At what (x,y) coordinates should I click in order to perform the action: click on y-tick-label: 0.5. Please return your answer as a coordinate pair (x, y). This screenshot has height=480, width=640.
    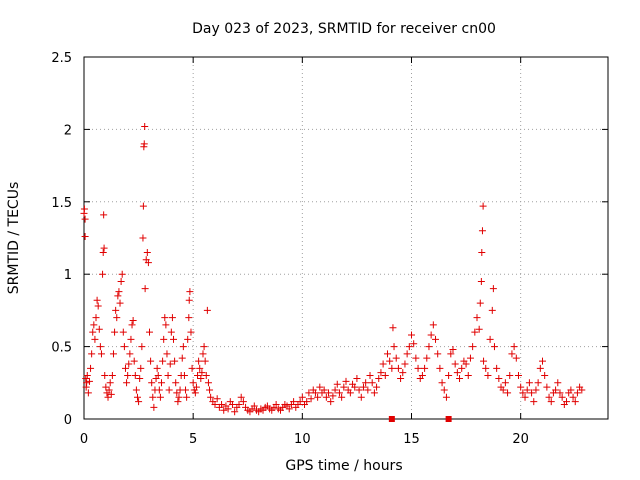
    Looking at the image, I should click on (61, 348).